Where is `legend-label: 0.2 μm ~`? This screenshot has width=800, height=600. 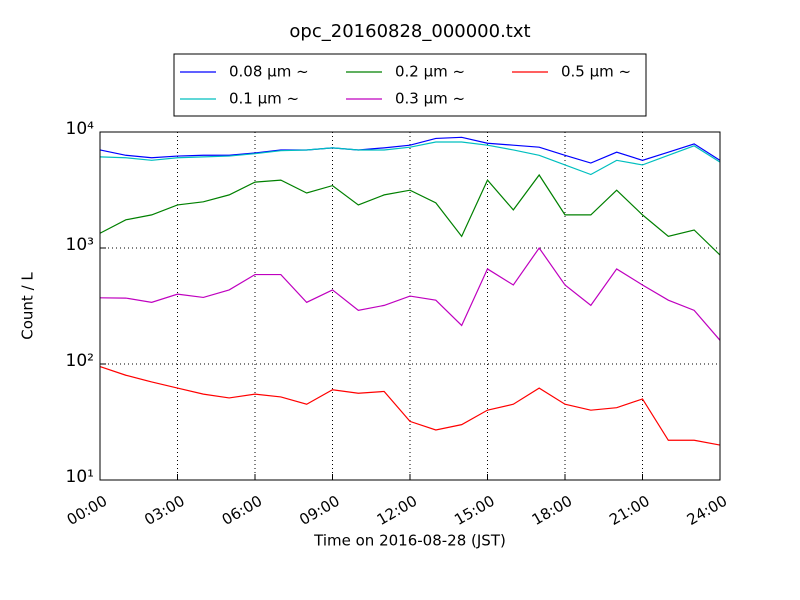
legend-label: 0.2 μm ~ is located at coordinates (430, 72).